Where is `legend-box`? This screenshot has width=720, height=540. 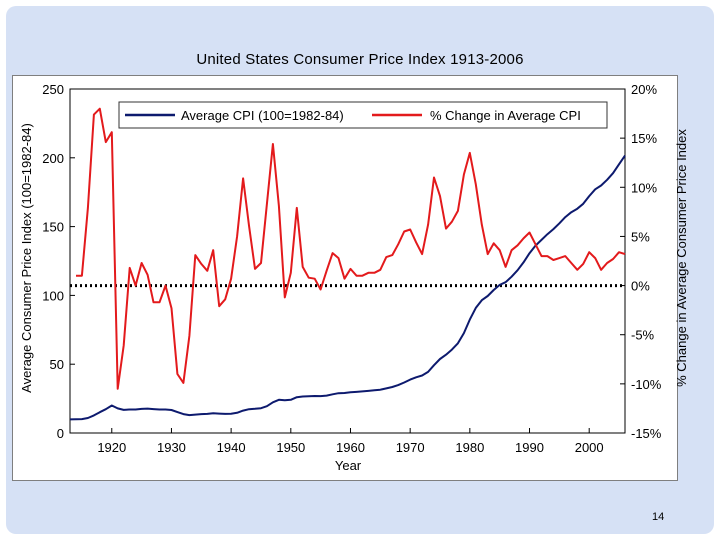
legend-box is located at coordinates (363, 115).